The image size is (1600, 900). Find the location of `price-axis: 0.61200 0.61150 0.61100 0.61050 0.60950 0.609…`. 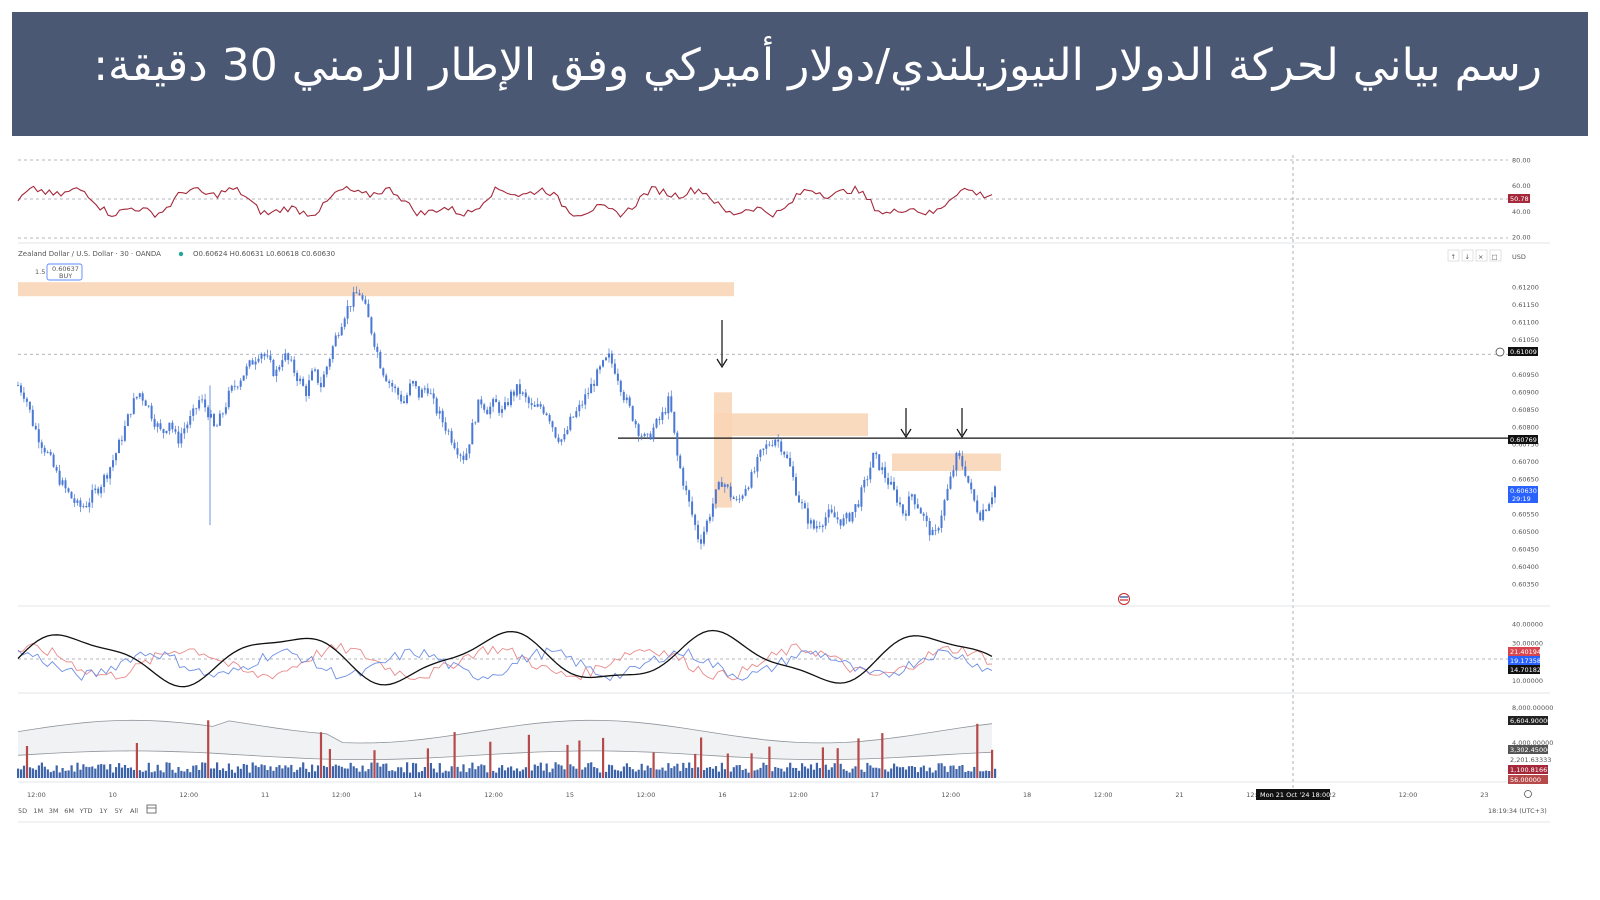

price-axis: 0.61200 0.61150 0.61100 0.61050 0.60950 0.609… is located at coordinates (1525, 436).